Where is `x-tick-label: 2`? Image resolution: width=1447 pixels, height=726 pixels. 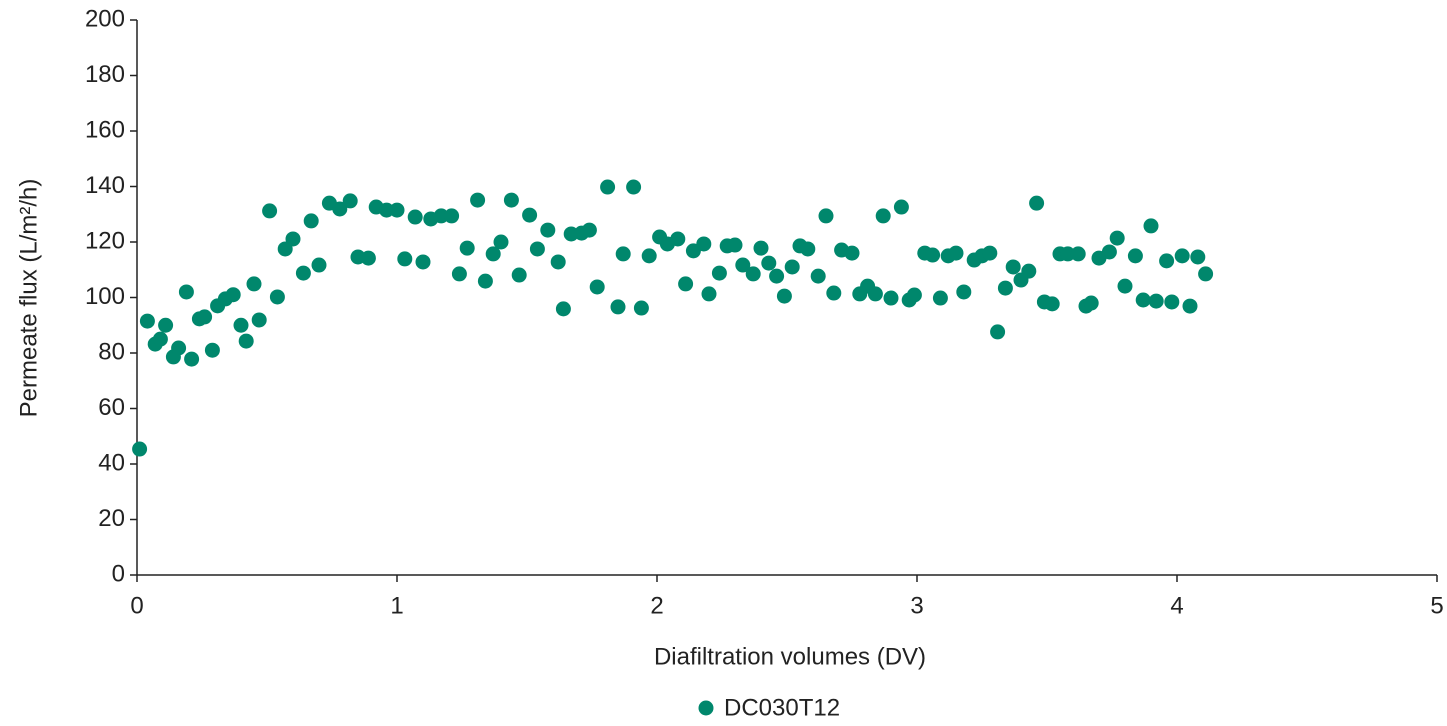
x-tick-label: 2 is located at coordinates (656, 605).